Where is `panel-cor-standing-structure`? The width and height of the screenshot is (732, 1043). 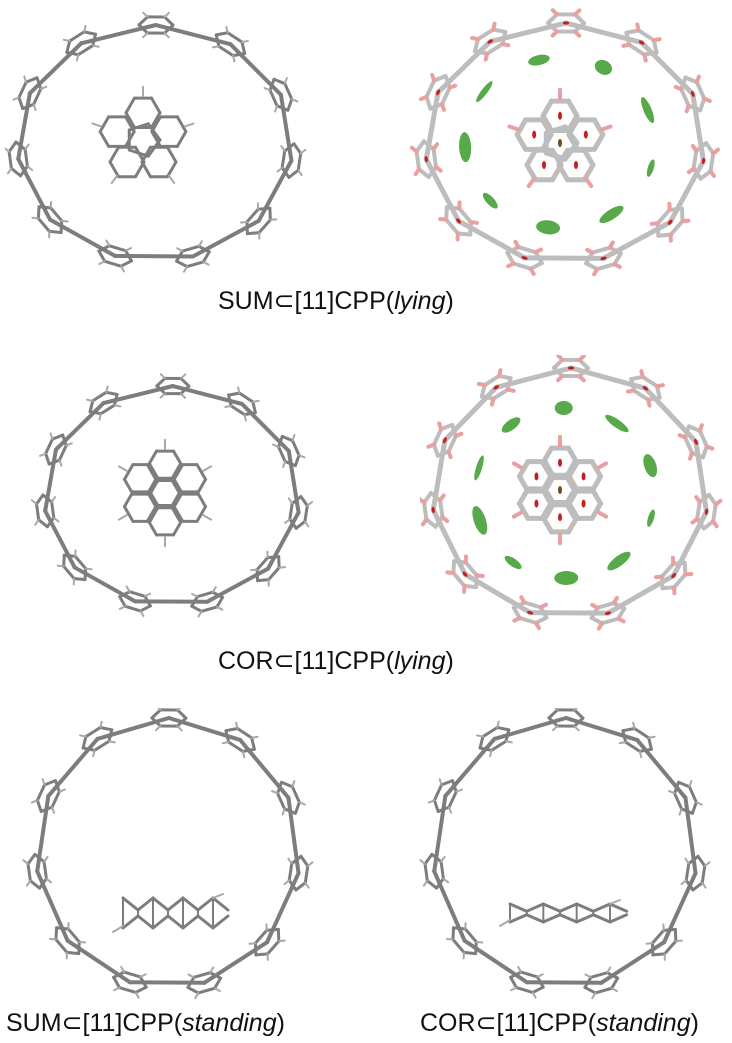 panel-cor-standing-structure is located at coordinates (565, 857).